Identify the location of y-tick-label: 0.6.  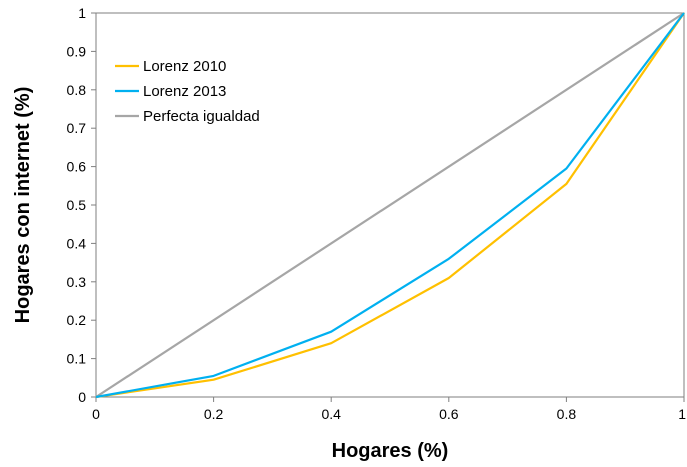
(77, 167).